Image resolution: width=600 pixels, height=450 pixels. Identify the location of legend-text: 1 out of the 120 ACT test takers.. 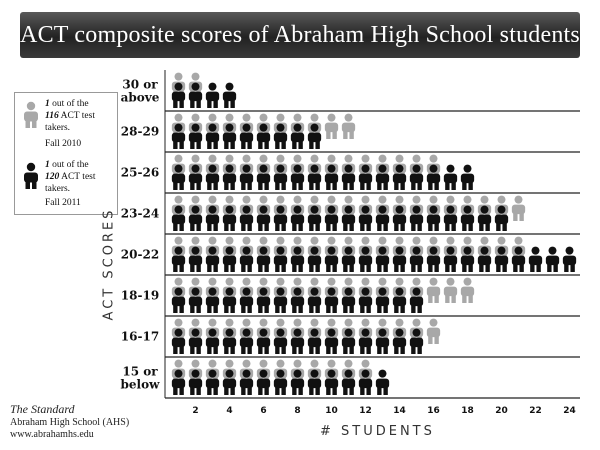
(79, 177).